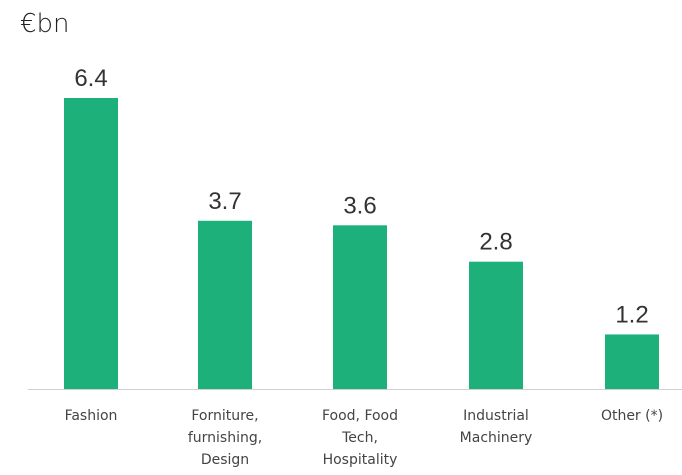 Image resolution: width=682 pixels, height=475 pixels. Describe the element at coordinates (224, 416) in the screenshot. I see `category-label-2-line-1: Forniture,` at that location.